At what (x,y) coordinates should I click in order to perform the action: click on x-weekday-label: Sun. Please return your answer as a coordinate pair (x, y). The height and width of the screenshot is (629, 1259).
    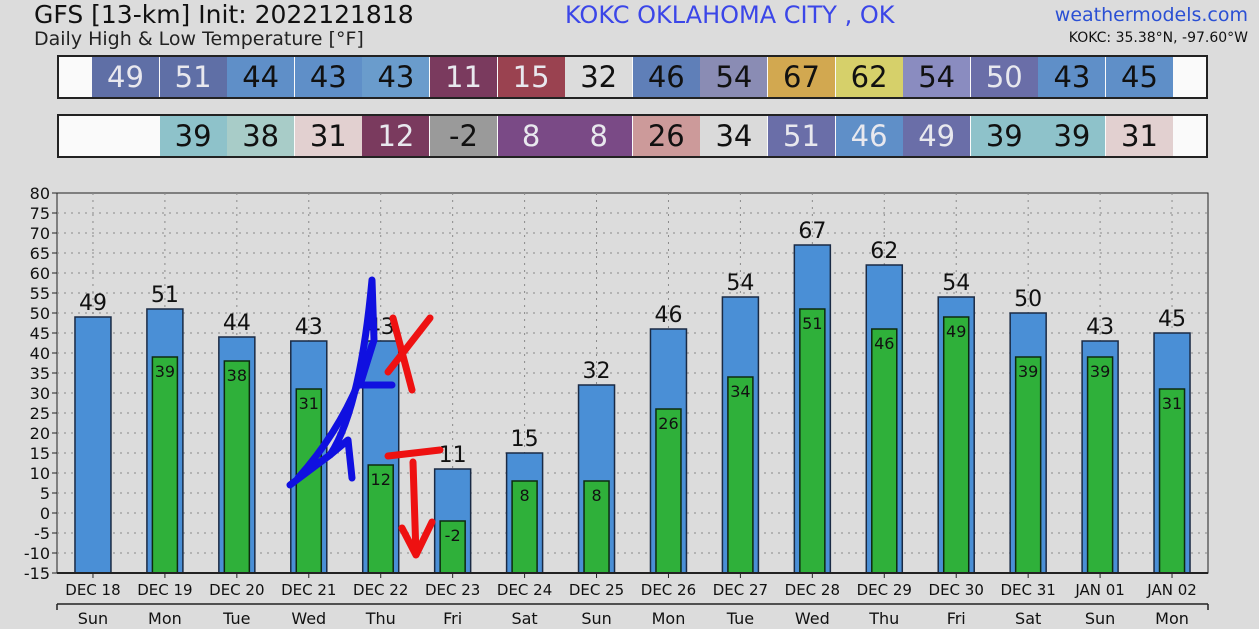
    Looking at the image, I should click on (1100, 618).